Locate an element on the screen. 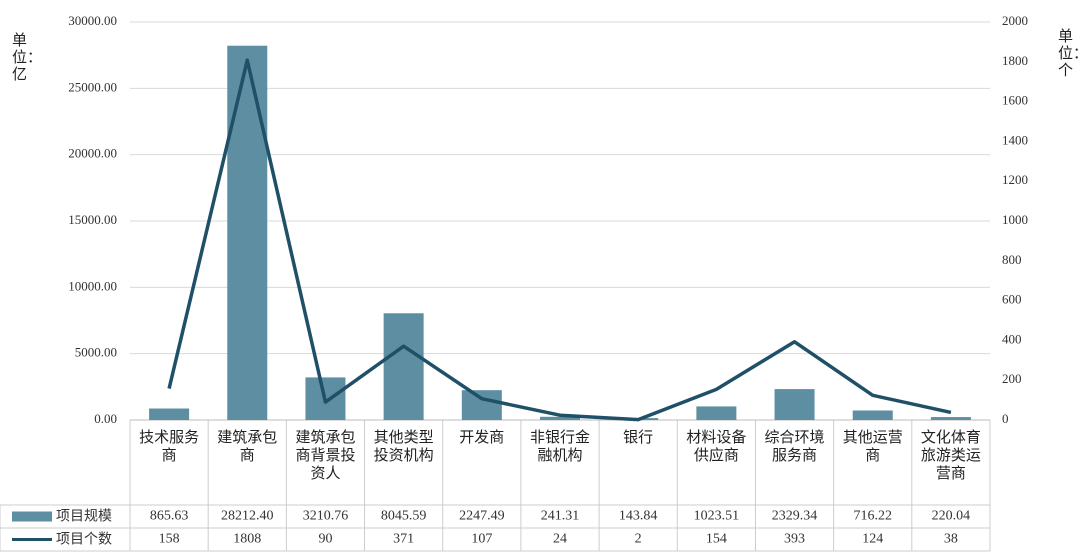  x-tick-label: 银行 is located at coordinates (638, 437).